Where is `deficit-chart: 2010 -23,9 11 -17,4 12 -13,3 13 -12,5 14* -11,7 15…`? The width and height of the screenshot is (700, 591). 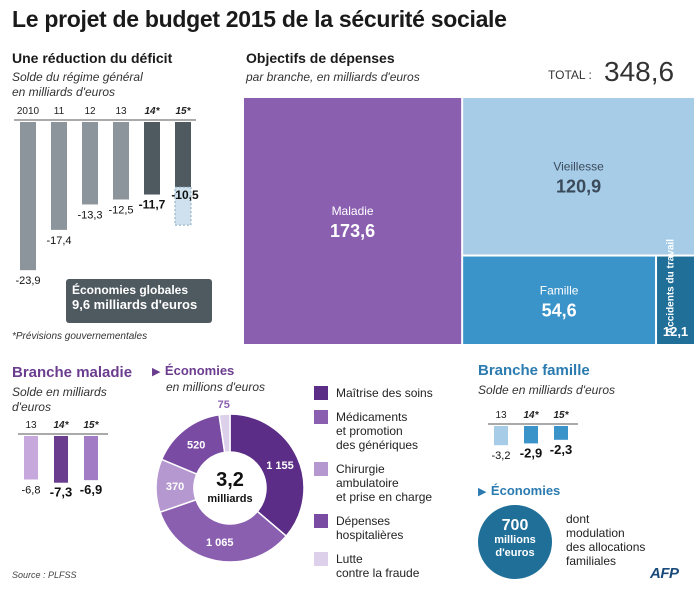 deficit-chart: 2010 -23,9 11 -17,4 12 -13,3 13 -12,5 14* -11,7 15… is located at coordinates (106, 196).